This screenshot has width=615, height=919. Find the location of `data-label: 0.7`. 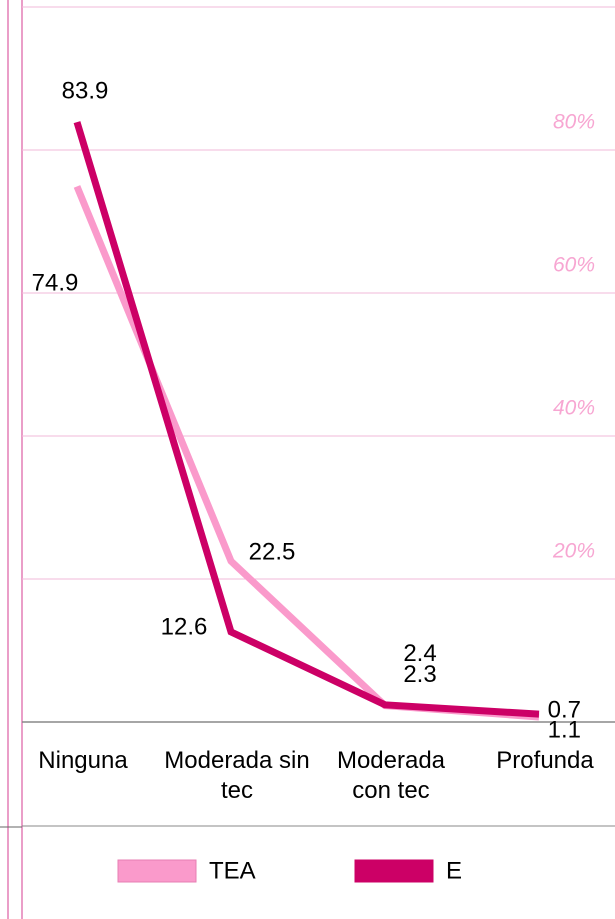

data-label: 0.7 is located at coordinates (564, 709).